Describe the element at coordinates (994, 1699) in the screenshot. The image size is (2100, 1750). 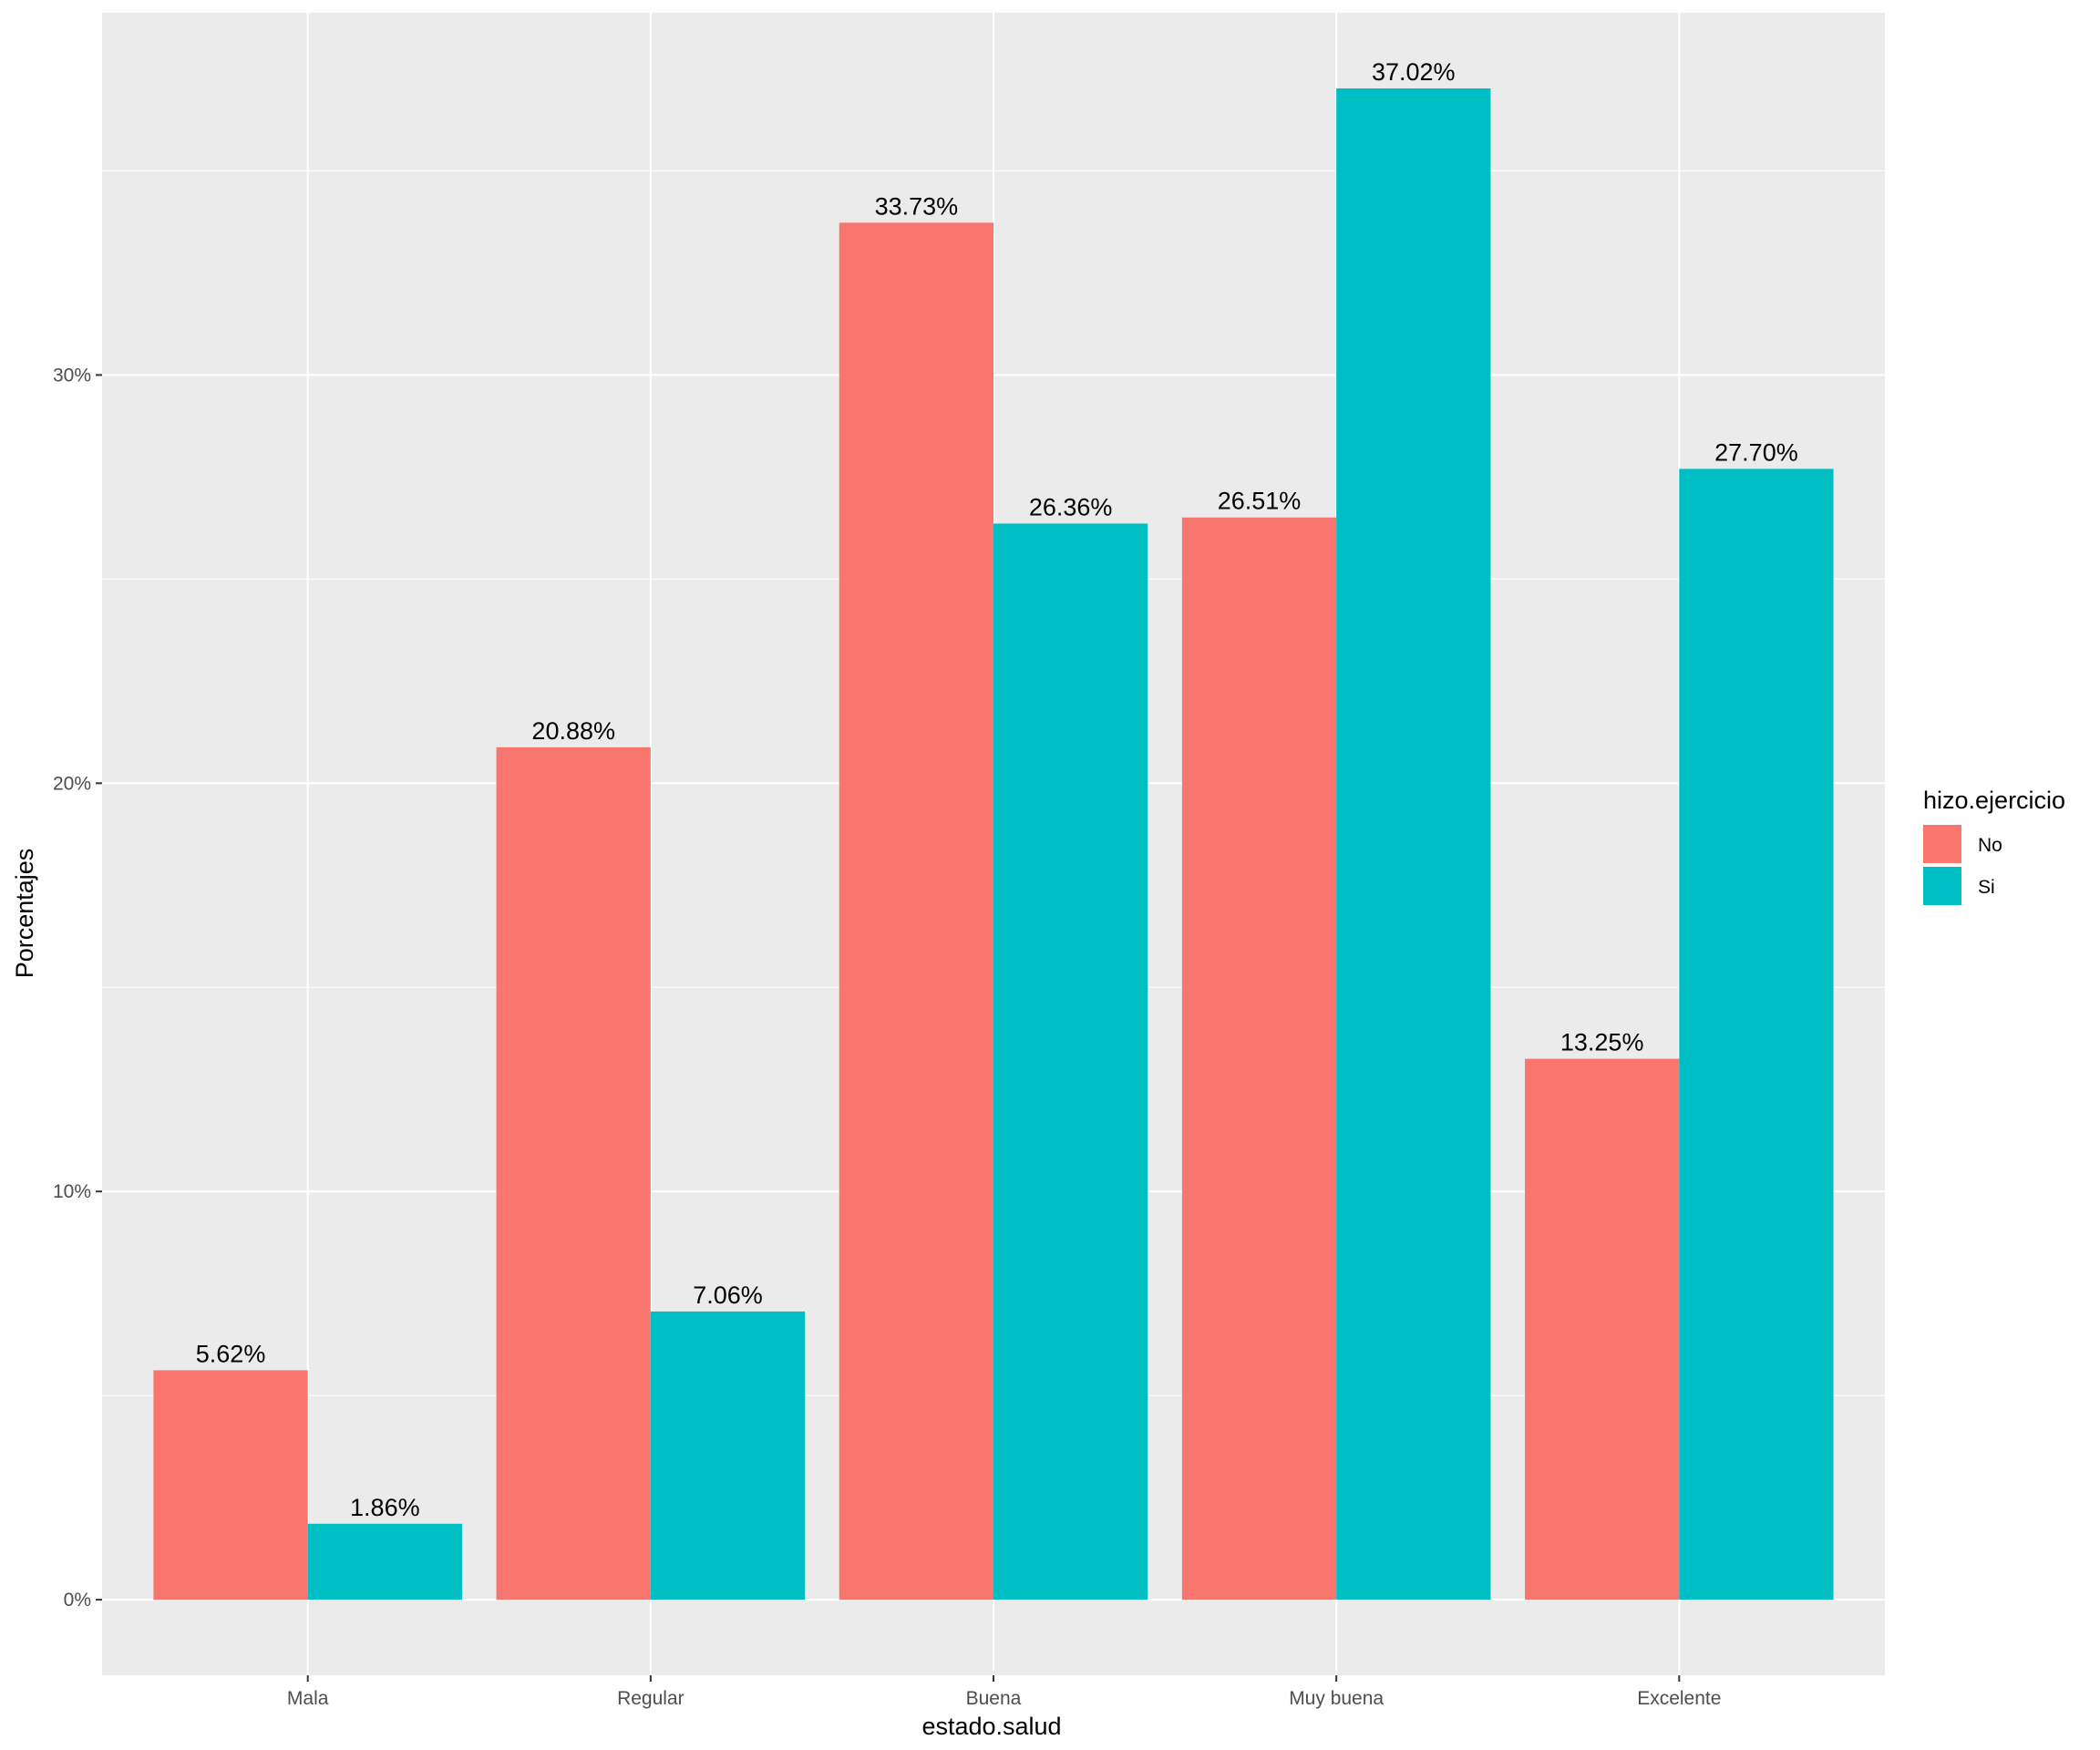
I see `x-tick-label: Buena` at that location.